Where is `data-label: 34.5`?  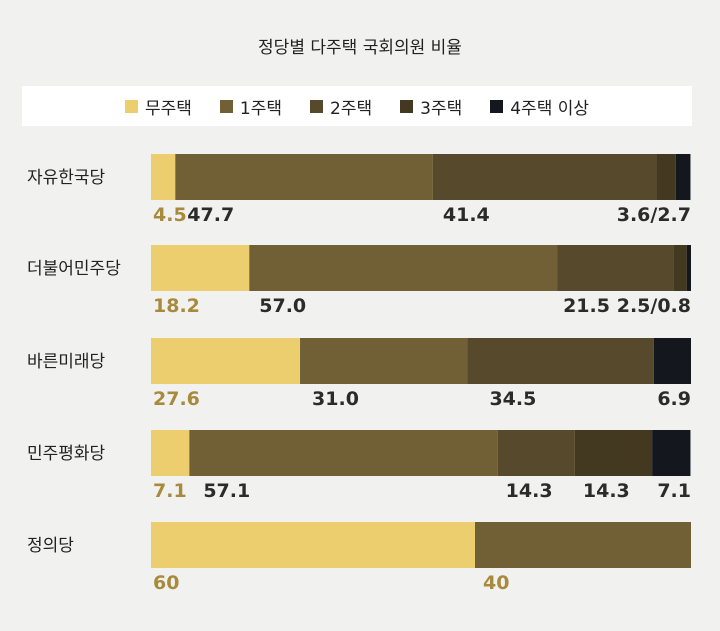 data-label: 34.5 is located at coordinates (512, 399).